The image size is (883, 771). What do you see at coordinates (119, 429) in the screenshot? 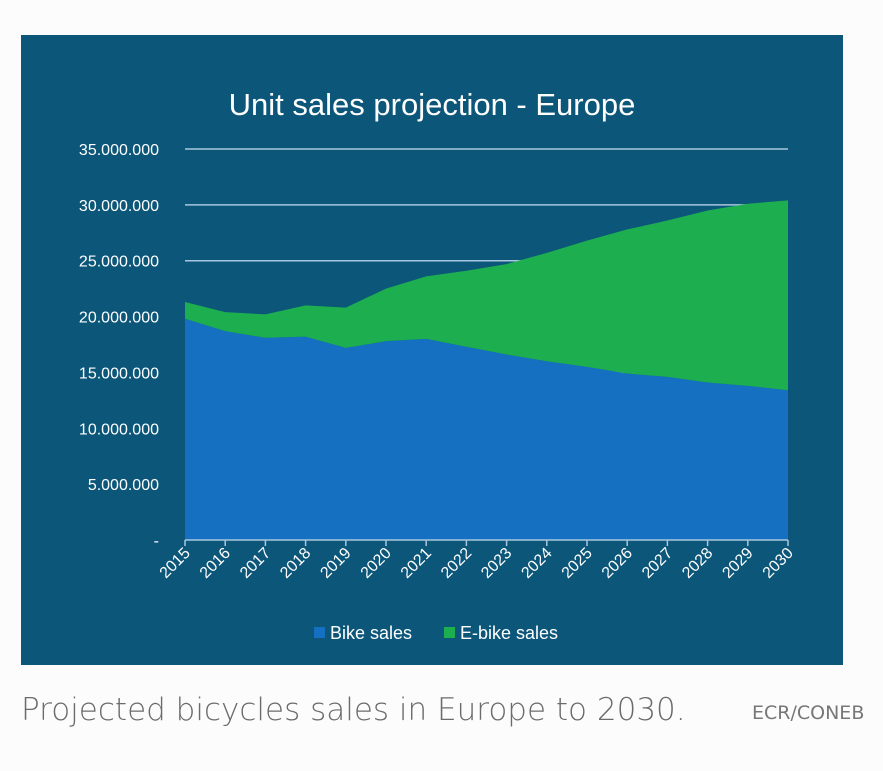
I see `y-tick-label: 10.000.000` at bounding box center [119, 429].